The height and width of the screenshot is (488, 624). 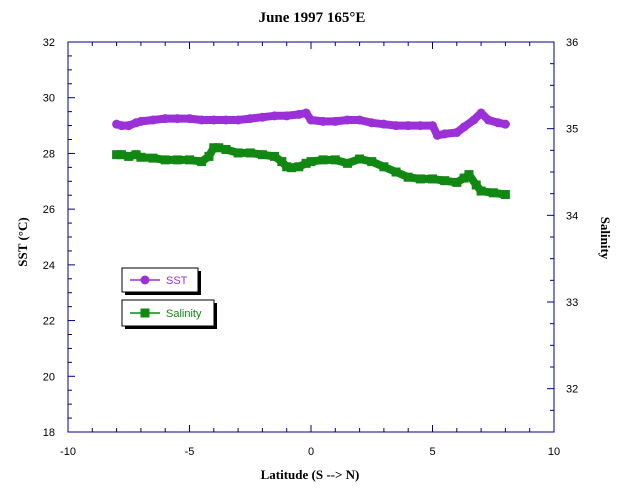 I want to click on series-salinity, so click(x=311, y=171).